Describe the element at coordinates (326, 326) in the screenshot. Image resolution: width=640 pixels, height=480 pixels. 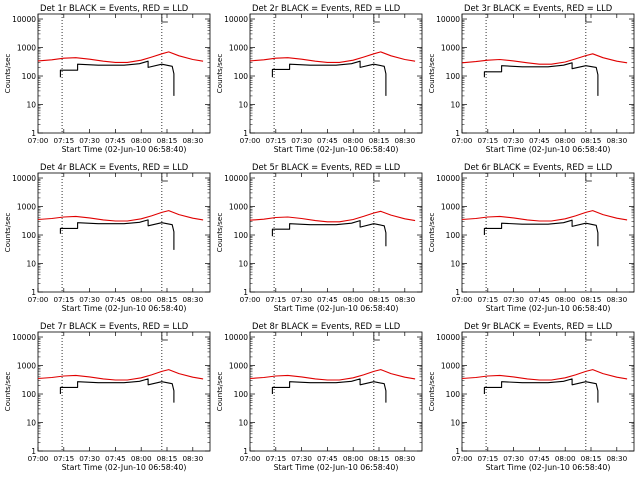
I see `panel-title: Det 8r BLACK = Events, RED = LLD` at that location.